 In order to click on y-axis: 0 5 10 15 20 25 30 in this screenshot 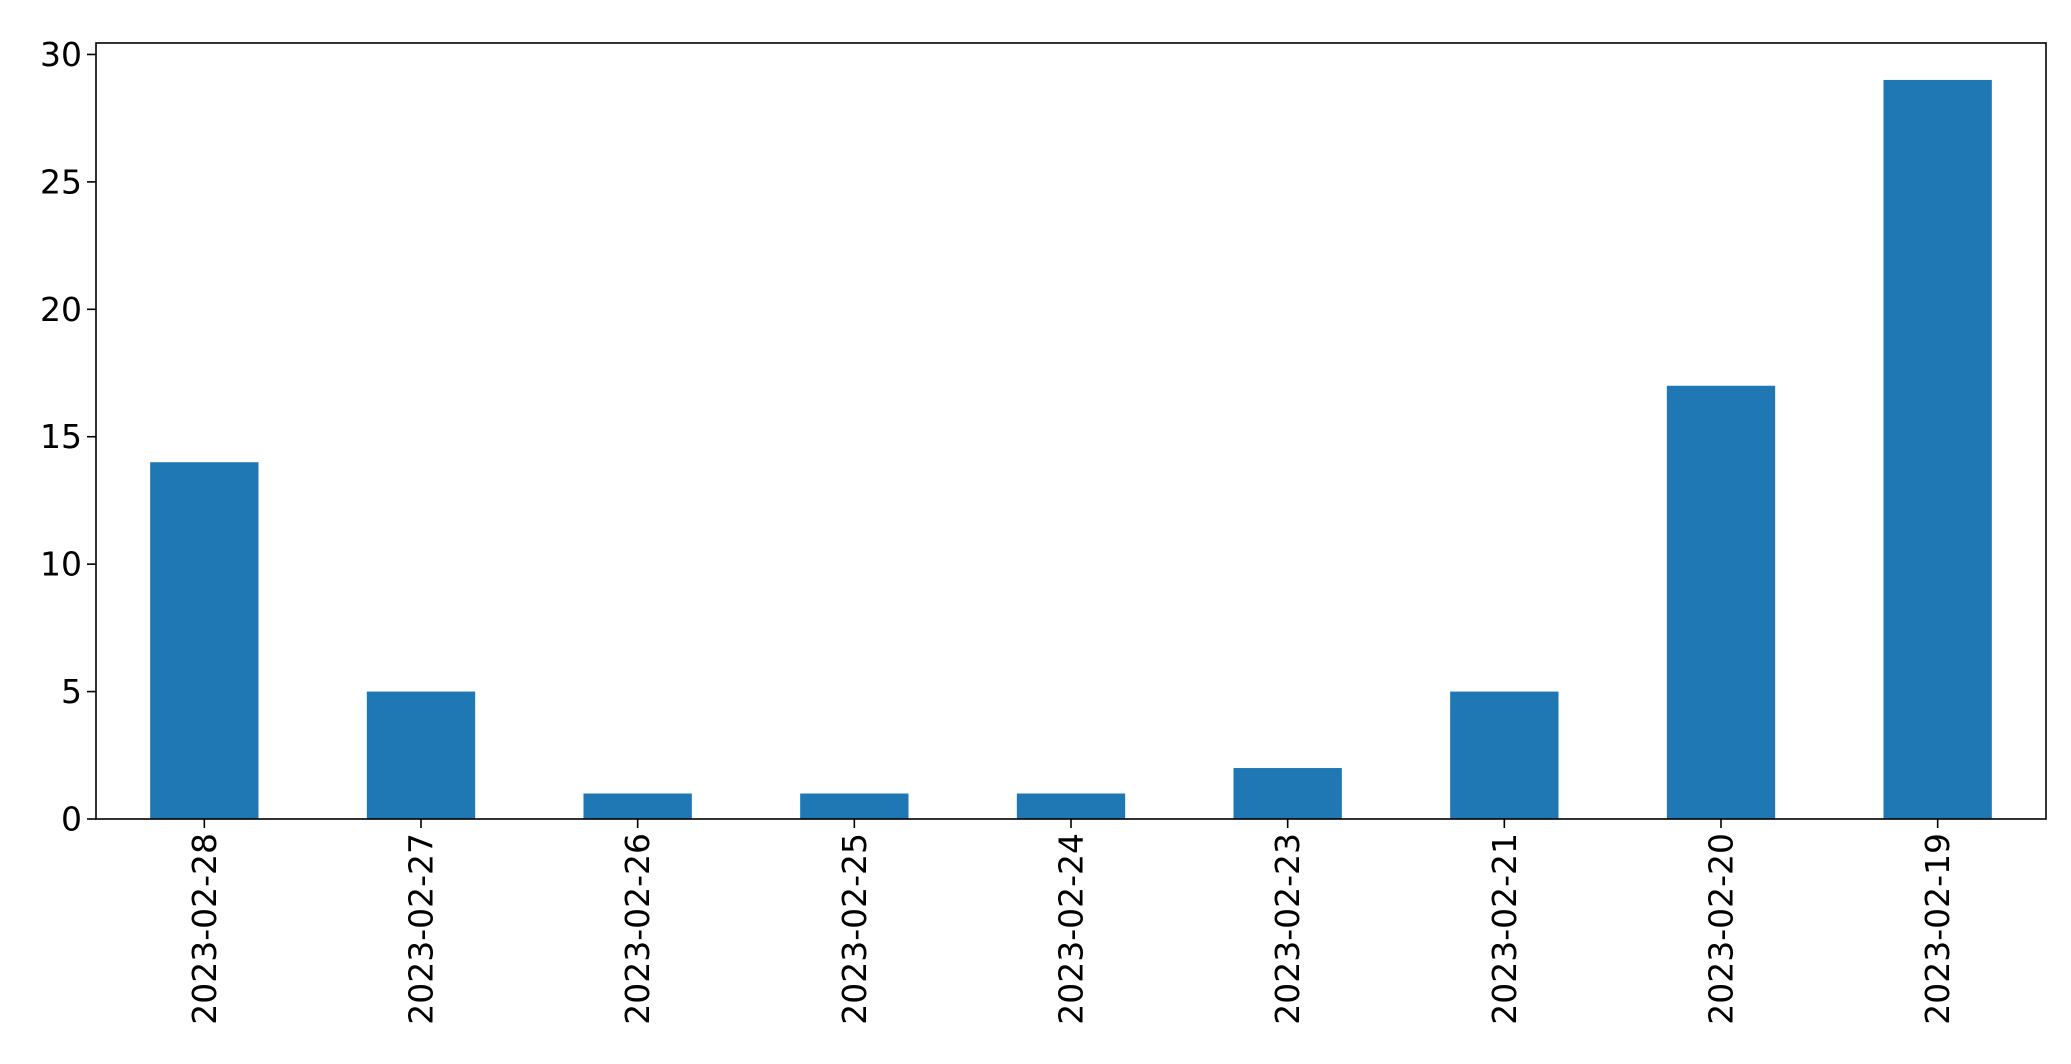, I will do `click(68, 437)`.